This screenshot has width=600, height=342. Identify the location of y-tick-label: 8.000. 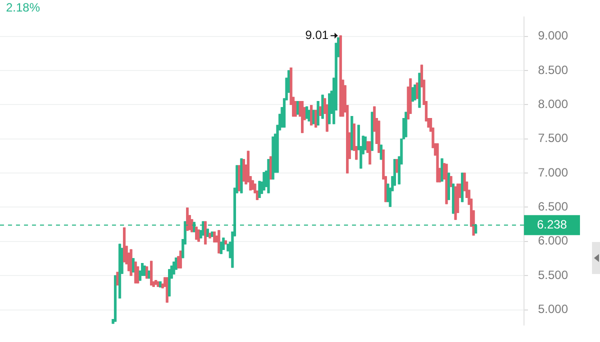
(553, 104).